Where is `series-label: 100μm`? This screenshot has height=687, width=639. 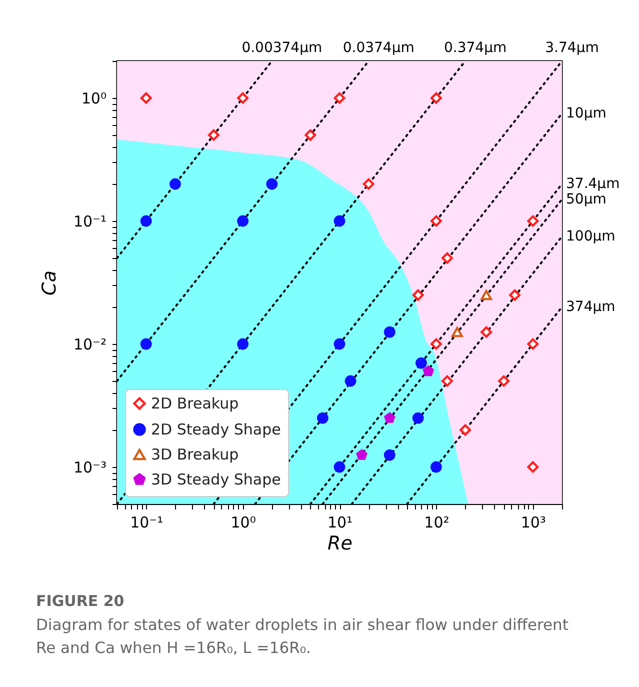
series-label: 100μm is located at coordinates (591, 236).